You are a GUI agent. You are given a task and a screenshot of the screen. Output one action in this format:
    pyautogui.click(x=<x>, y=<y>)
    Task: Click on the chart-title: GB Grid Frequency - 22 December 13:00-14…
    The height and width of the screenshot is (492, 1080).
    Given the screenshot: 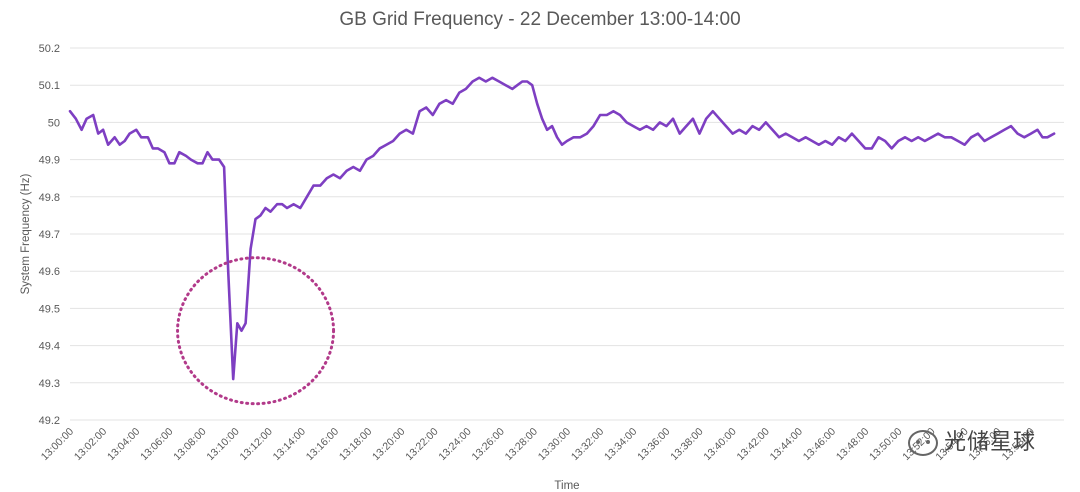 What is the action you would take?
    pyautogui.click(x=540, y=19)
    